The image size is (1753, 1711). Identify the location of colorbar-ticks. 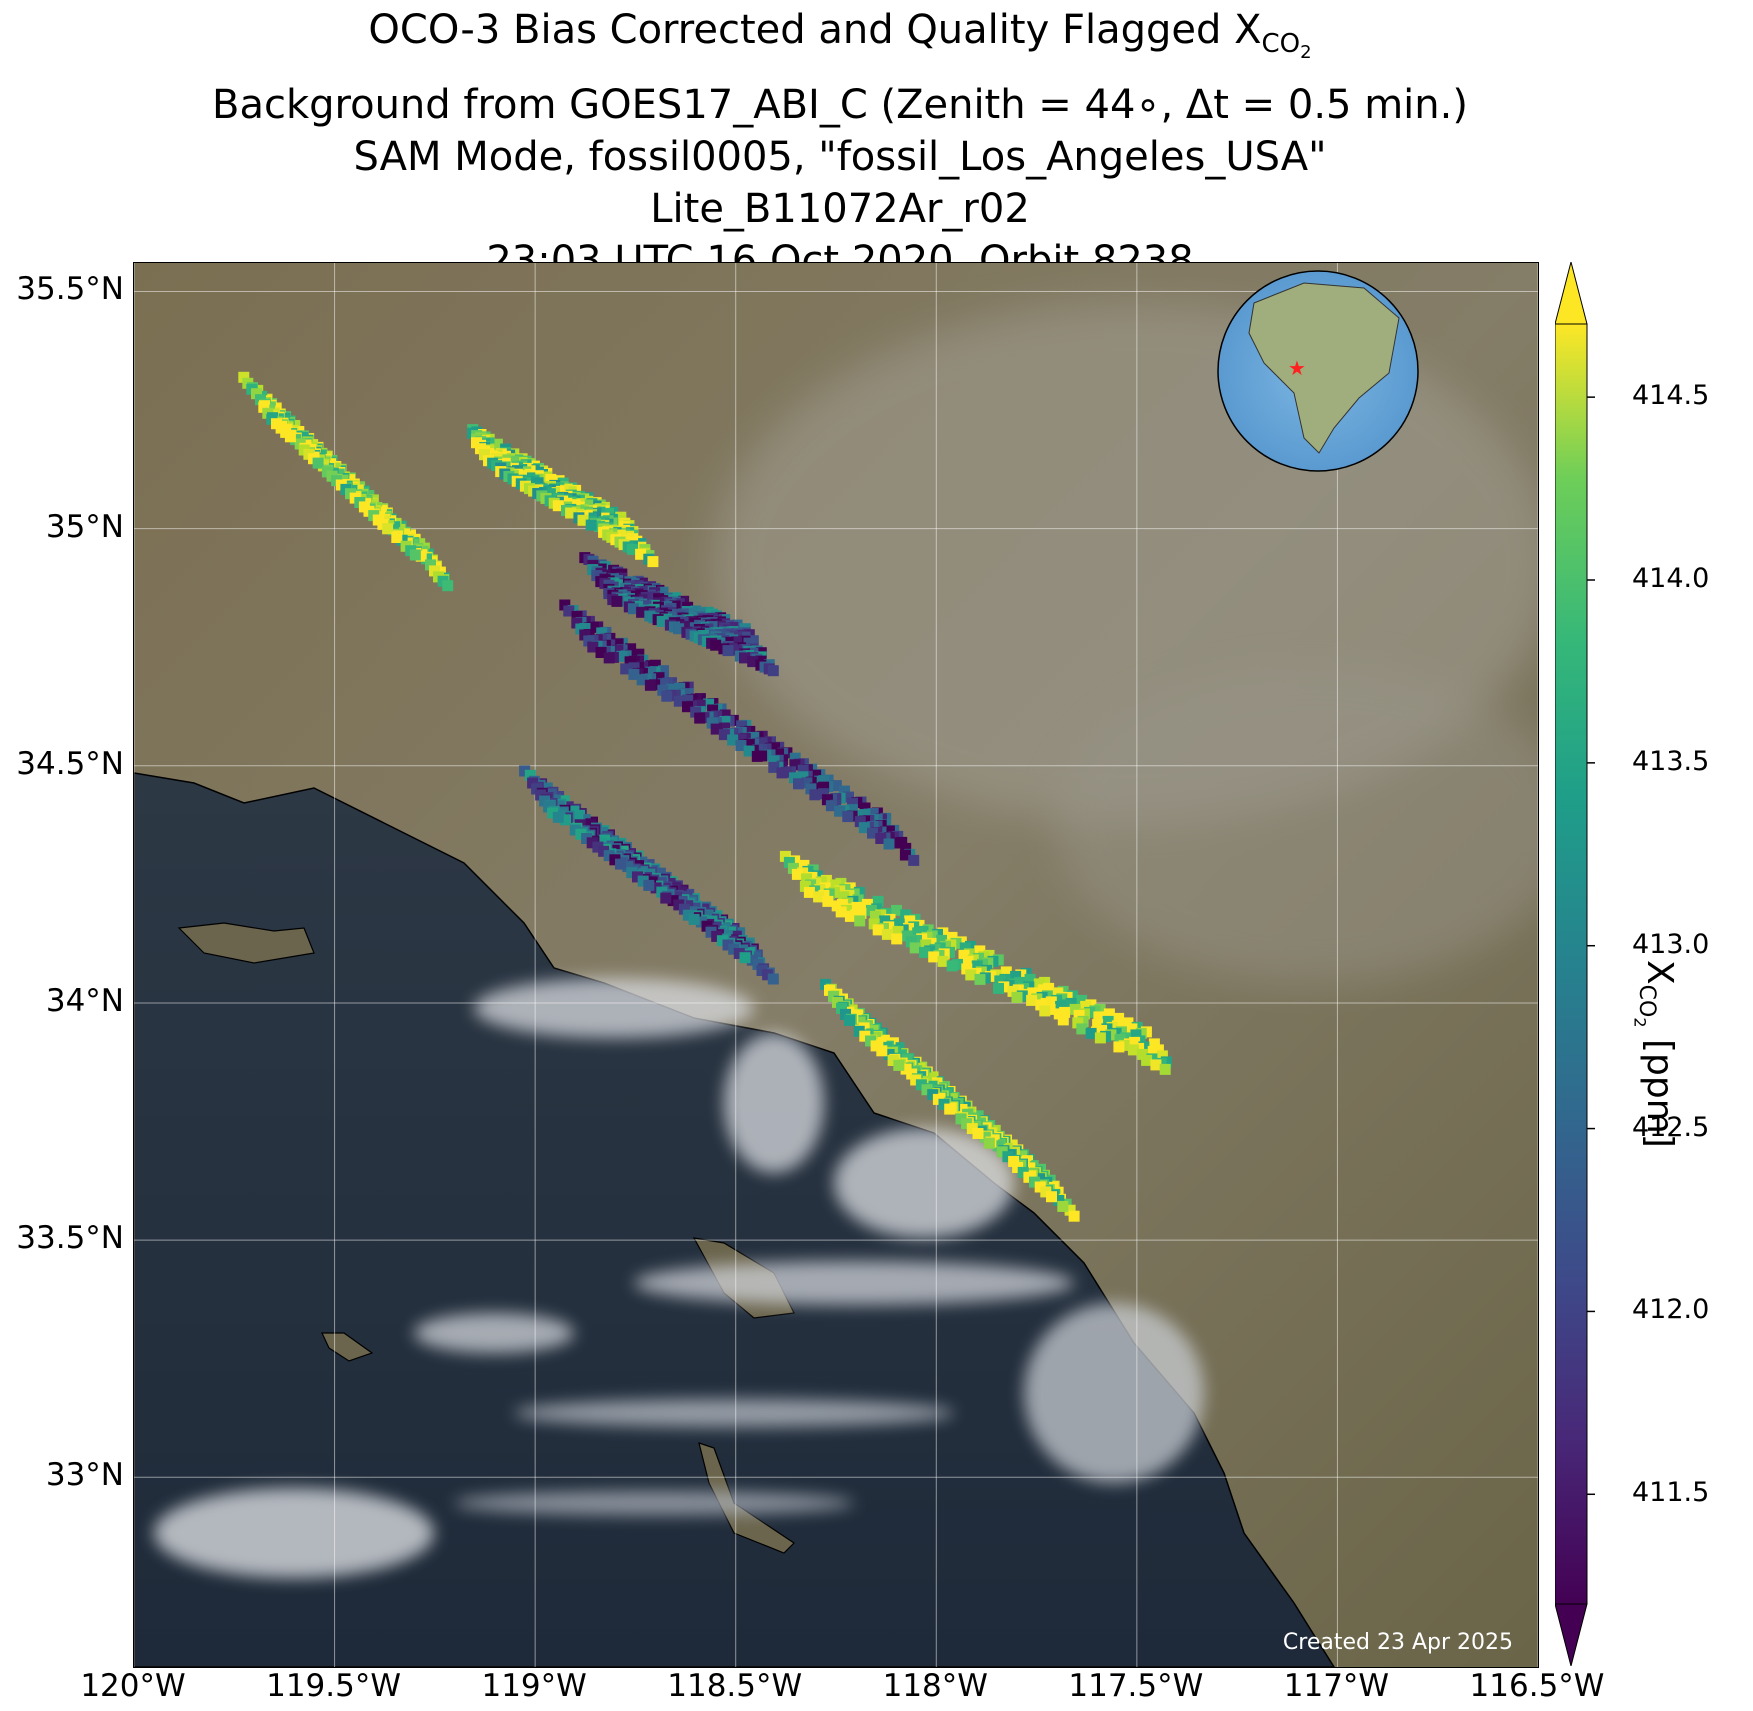
(1591, 946).